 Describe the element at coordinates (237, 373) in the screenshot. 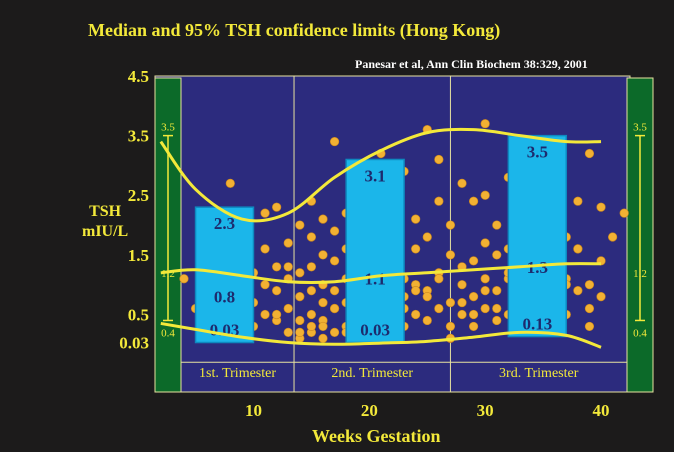

I see `trimester-label: 1st. Trimester` at that location.